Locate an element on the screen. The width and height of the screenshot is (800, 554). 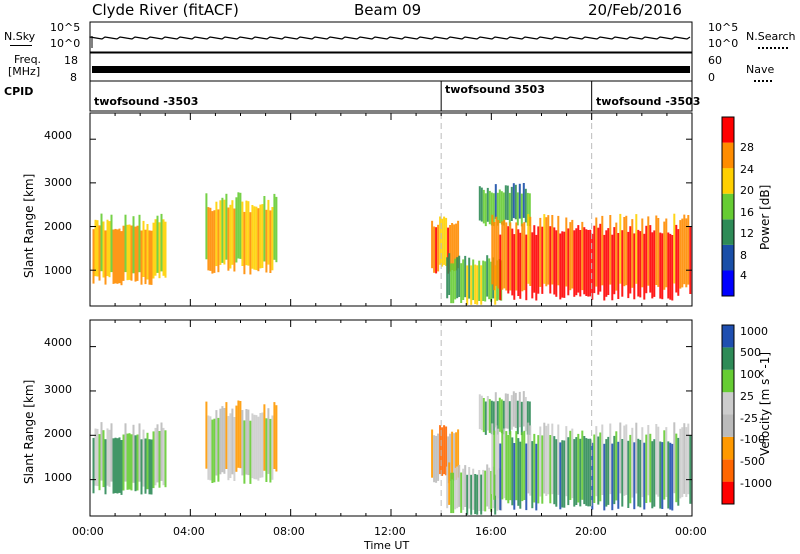
noise-right-tick-bottom: 10^0 is located at coordinates (723, 43).